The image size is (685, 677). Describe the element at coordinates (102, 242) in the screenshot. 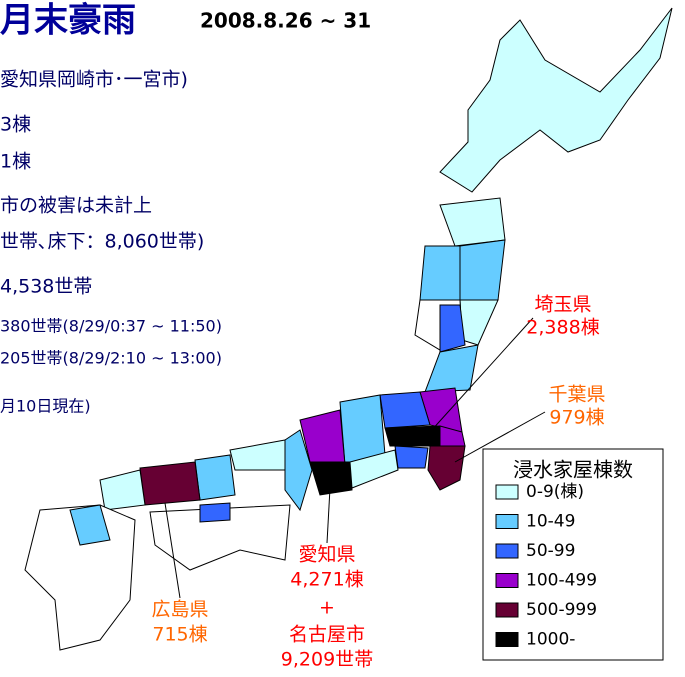

I see `note: 世帯､床下：8,060世帯)` at that location.